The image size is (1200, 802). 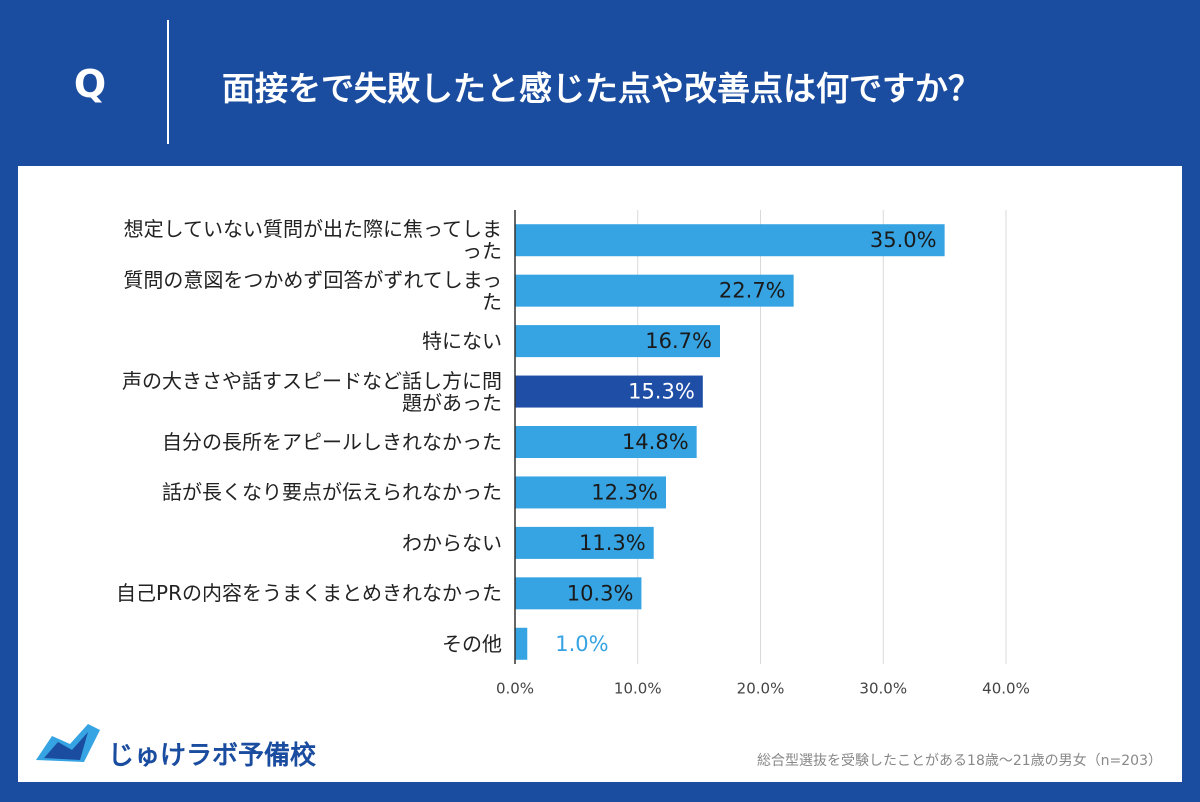 I want to click on x-tick-label: 40.0%, so click(x=1006, y=689).